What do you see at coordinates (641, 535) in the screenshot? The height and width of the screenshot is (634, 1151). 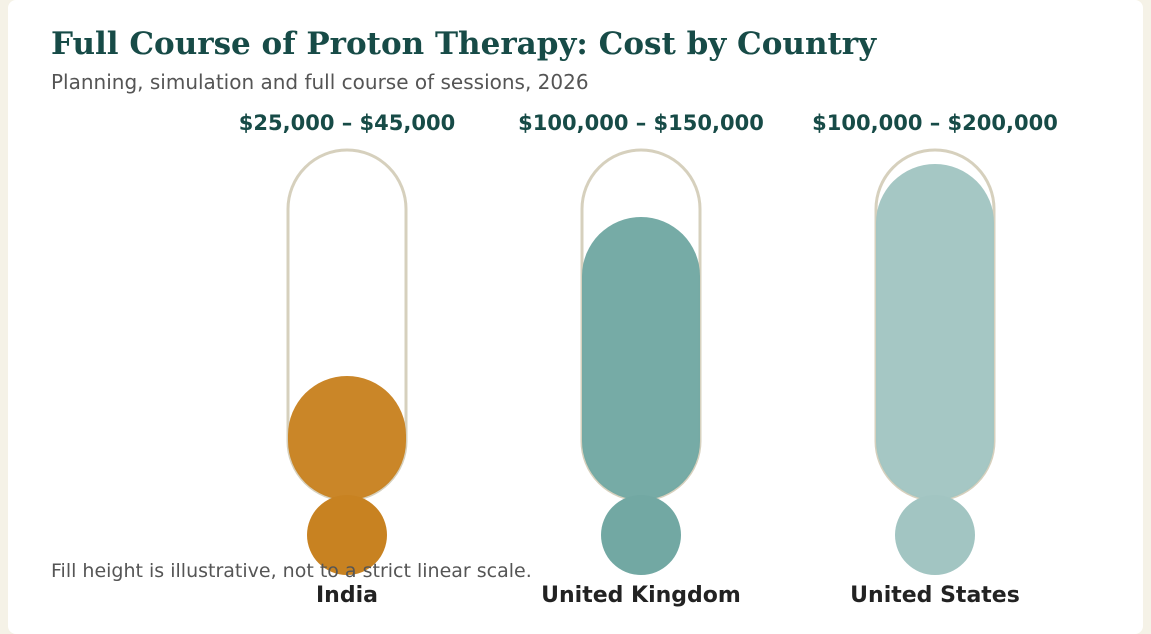 I see `bulb-united-kingdom` at bounding box center [641, 535].